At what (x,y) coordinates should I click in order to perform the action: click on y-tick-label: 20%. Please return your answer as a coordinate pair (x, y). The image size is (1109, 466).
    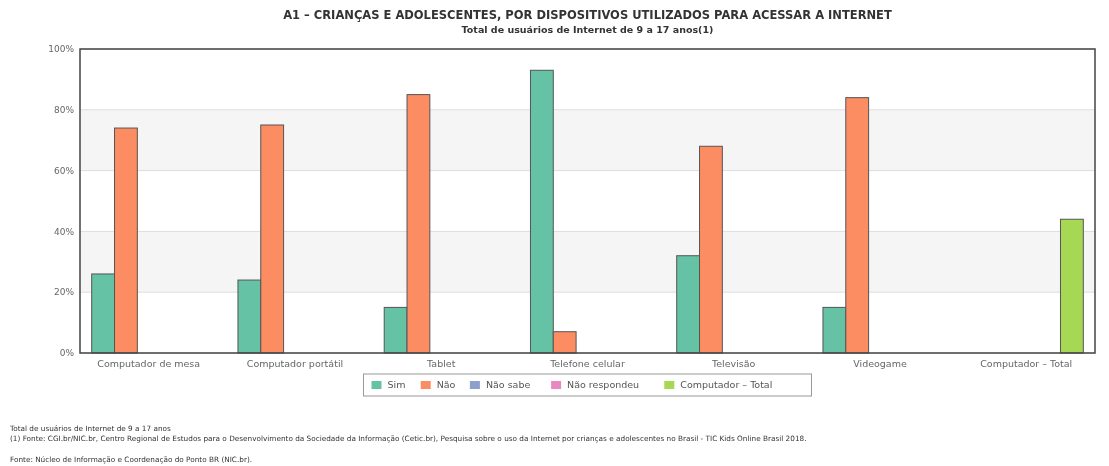
    Looking at the image, I should click on (64, 292).